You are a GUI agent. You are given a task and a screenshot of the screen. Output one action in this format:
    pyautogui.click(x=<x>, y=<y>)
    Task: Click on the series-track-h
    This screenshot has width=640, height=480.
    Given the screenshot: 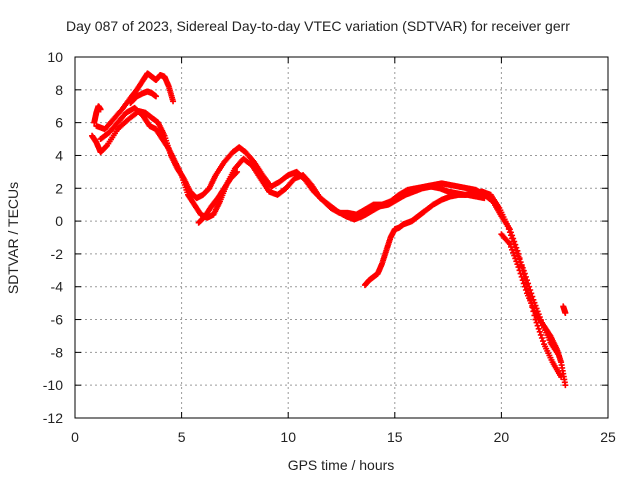 What is the action you would take?
    pyautogui.click(x=564, y=309)
    